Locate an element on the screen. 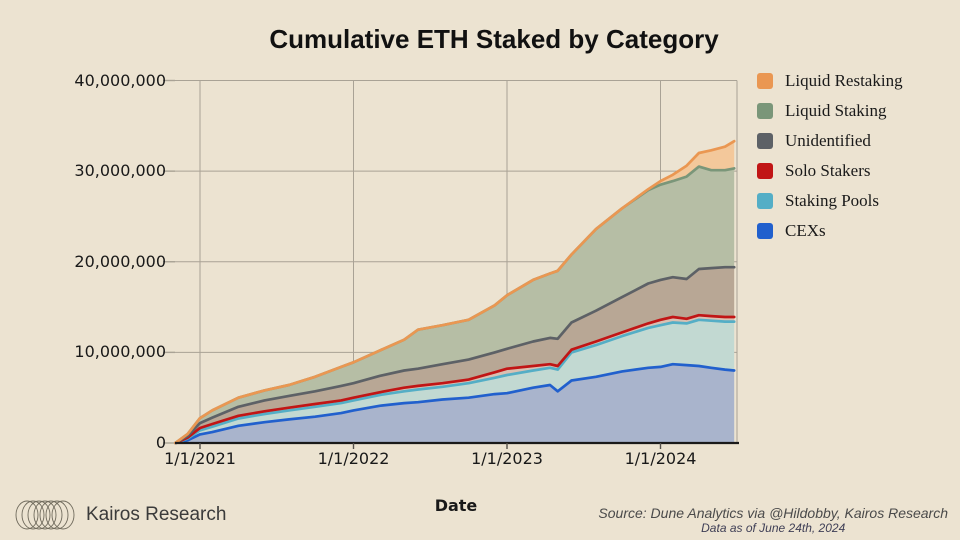 The image size is (960, 540). line-cexs is located at coordinates (455, 403).